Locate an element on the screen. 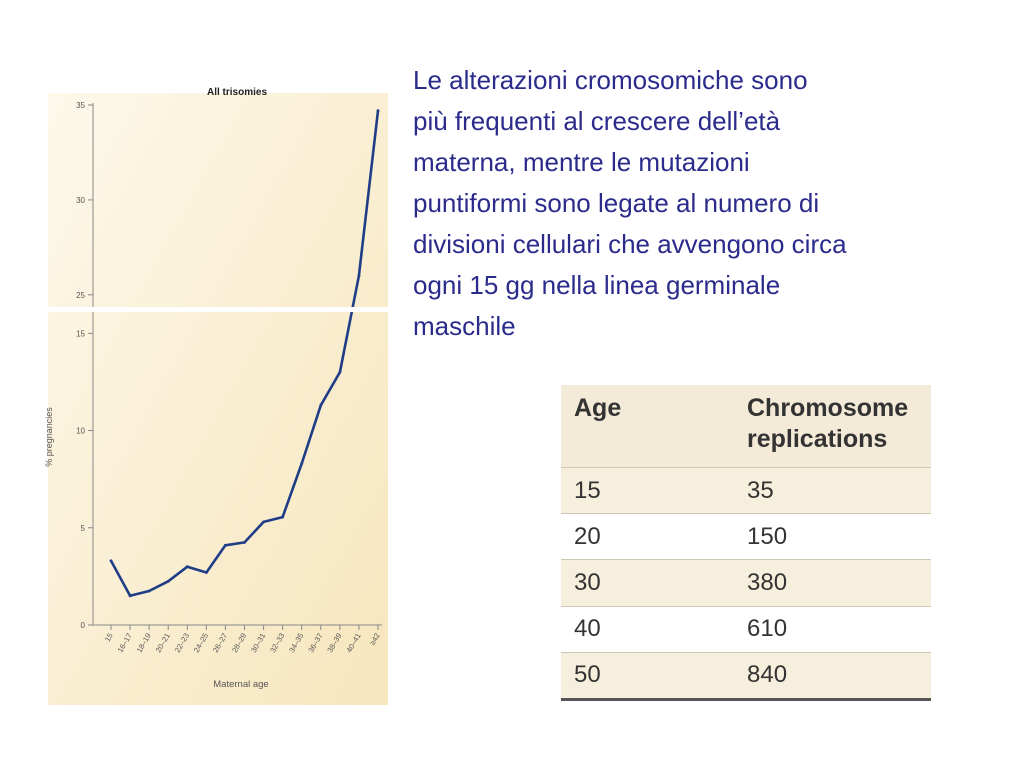  age-cell: 20 is located at coordinates (647, 536).